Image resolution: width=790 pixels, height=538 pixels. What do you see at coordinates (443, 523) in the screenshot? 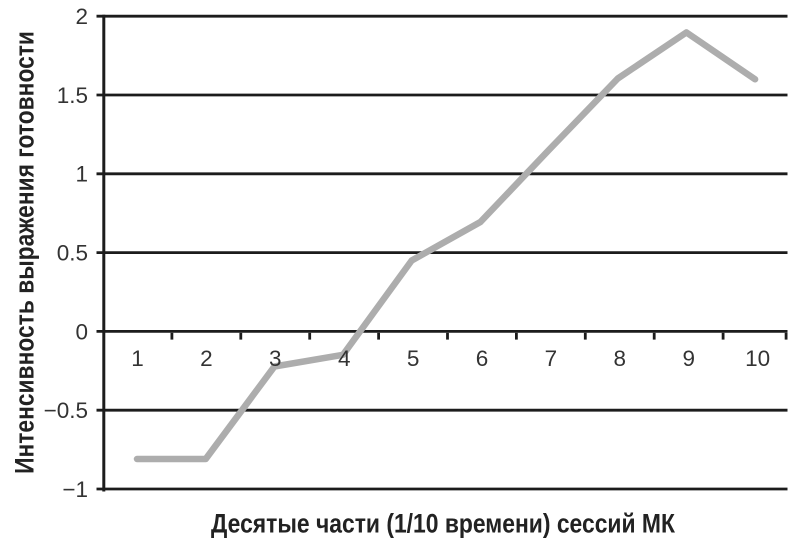
I see `svg-text:Десятые части (1/10 времени) с: Десятые части (1/10 времени) сессий МК` at bounding box center [443, 523].